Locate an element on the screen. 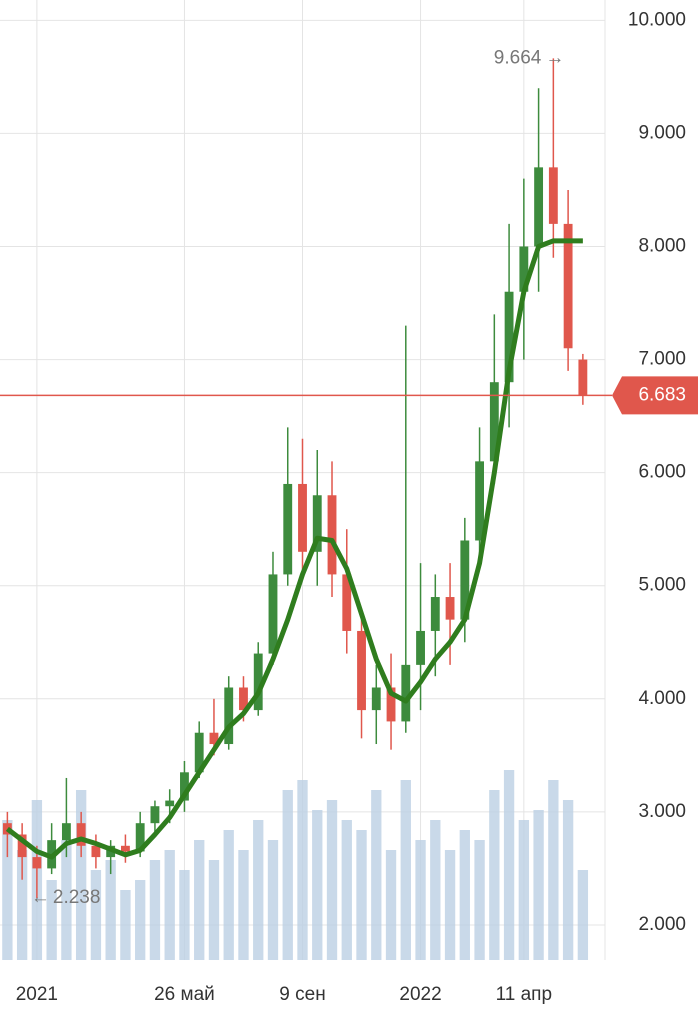 The width and height of the screenshot is (698, 1024). last-price-badge is located at coordinates (655, 395).